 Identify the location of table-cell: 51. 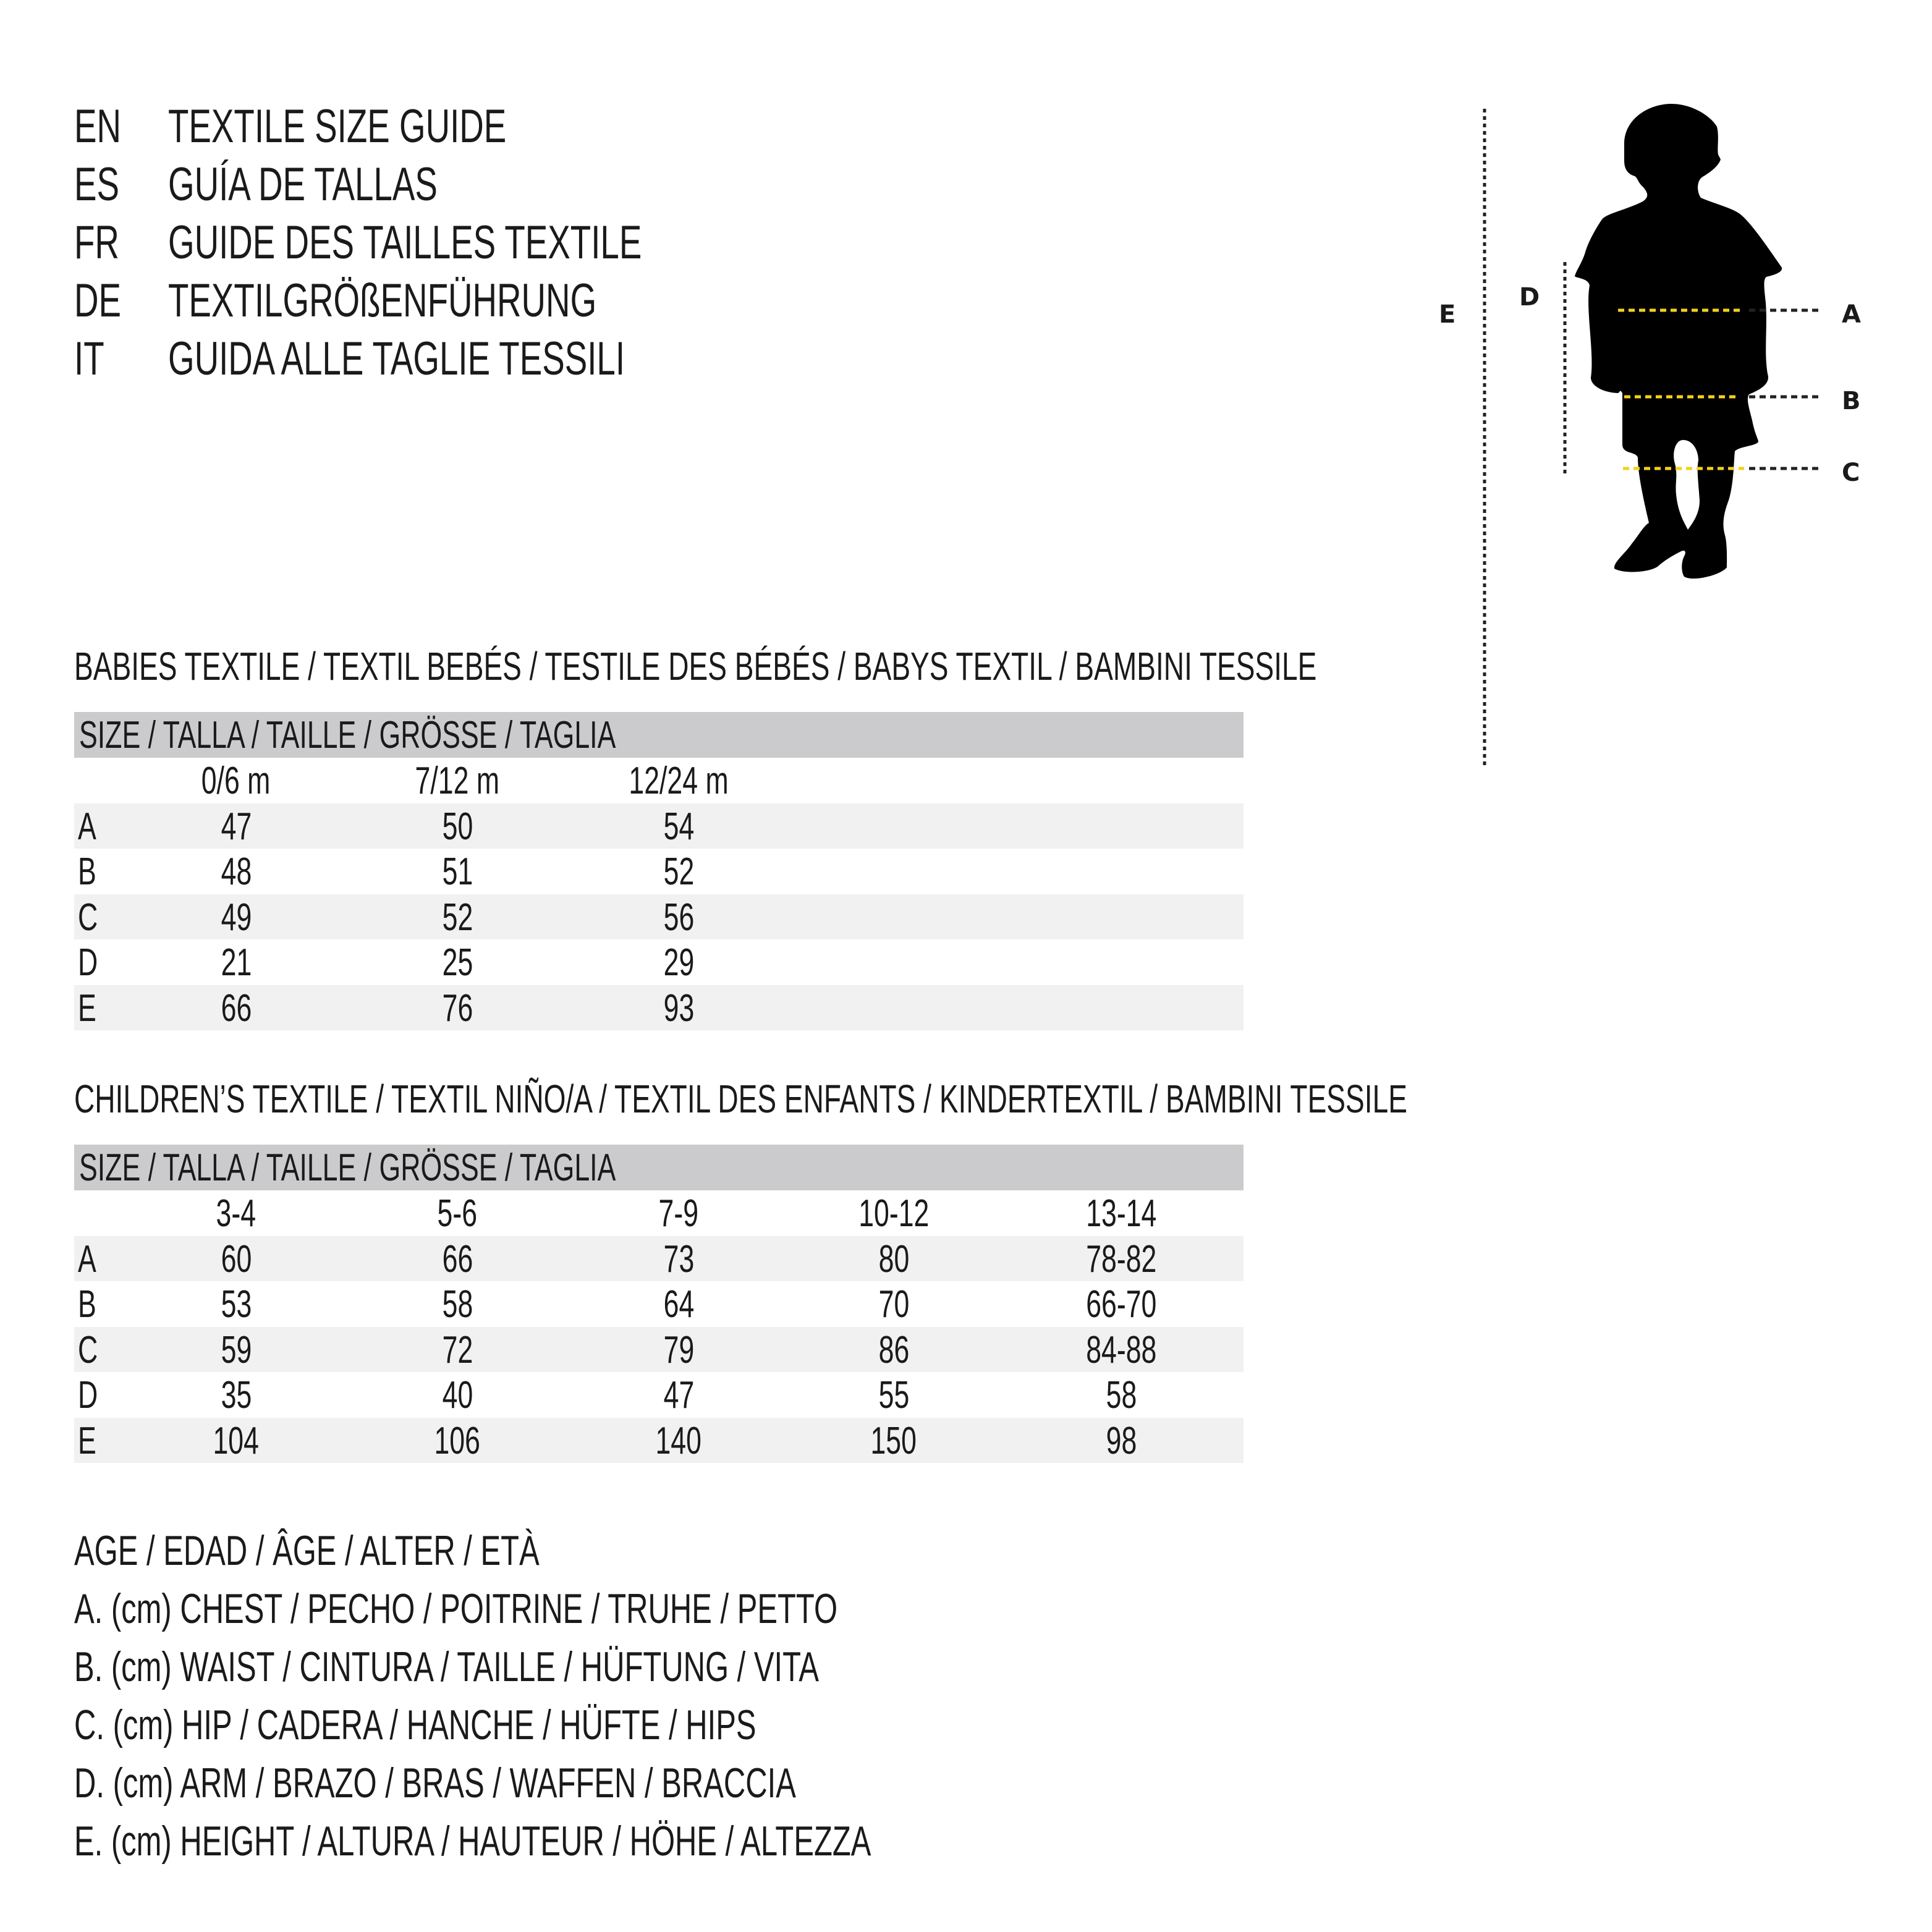
(457, 871).